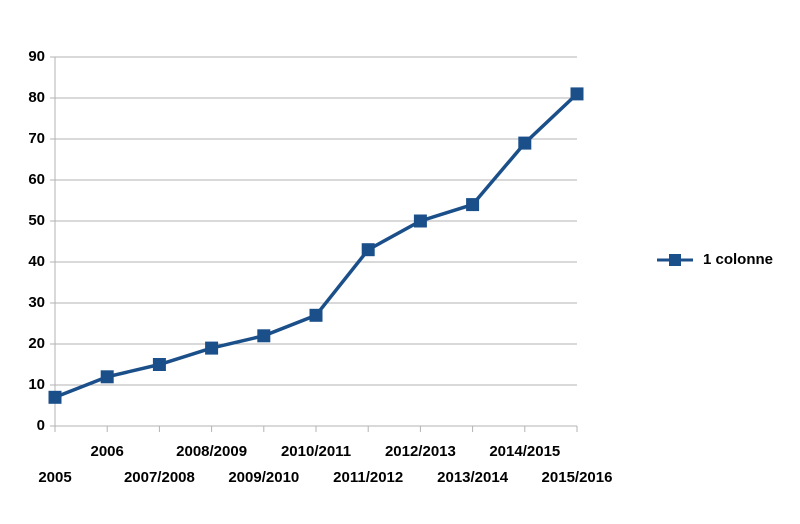  What do you see at coordinates (420, 451) in the screenshot?
I see `x-tick-label: 2012/2013` at bounding box center [420, 451].